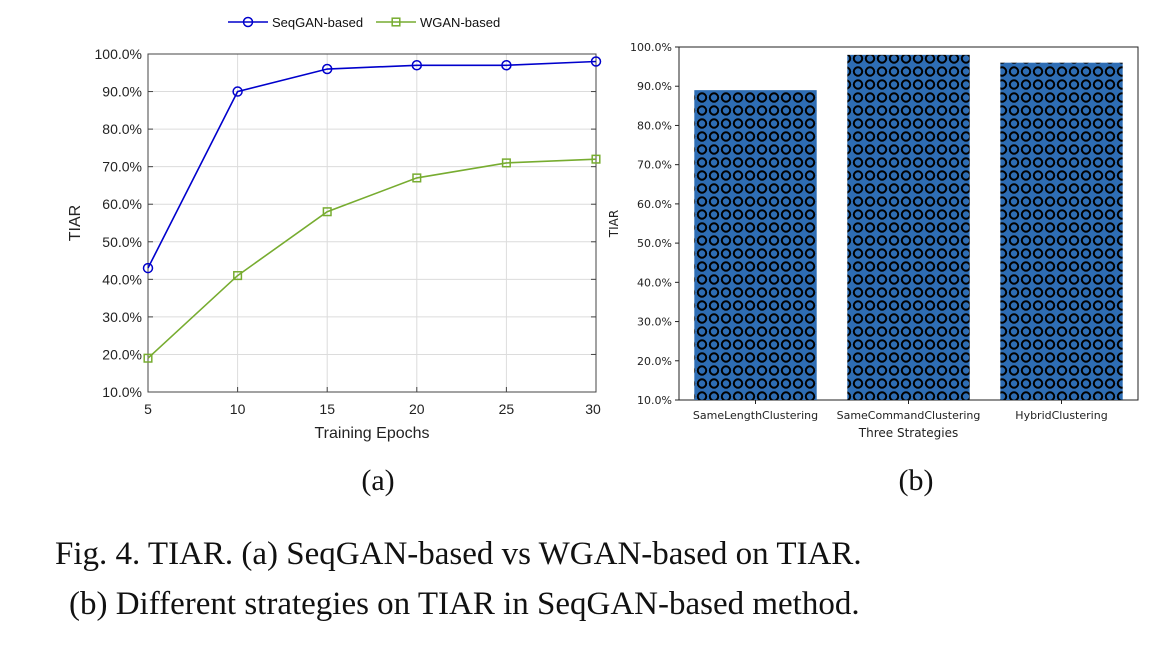 Image resolution: width=1168 pixels, height=648 pixels. What do you see at coordinates (755, 245) in the screenshot?
I see `b-bar-SameLengthClustering` at bounding box center [755, 245].